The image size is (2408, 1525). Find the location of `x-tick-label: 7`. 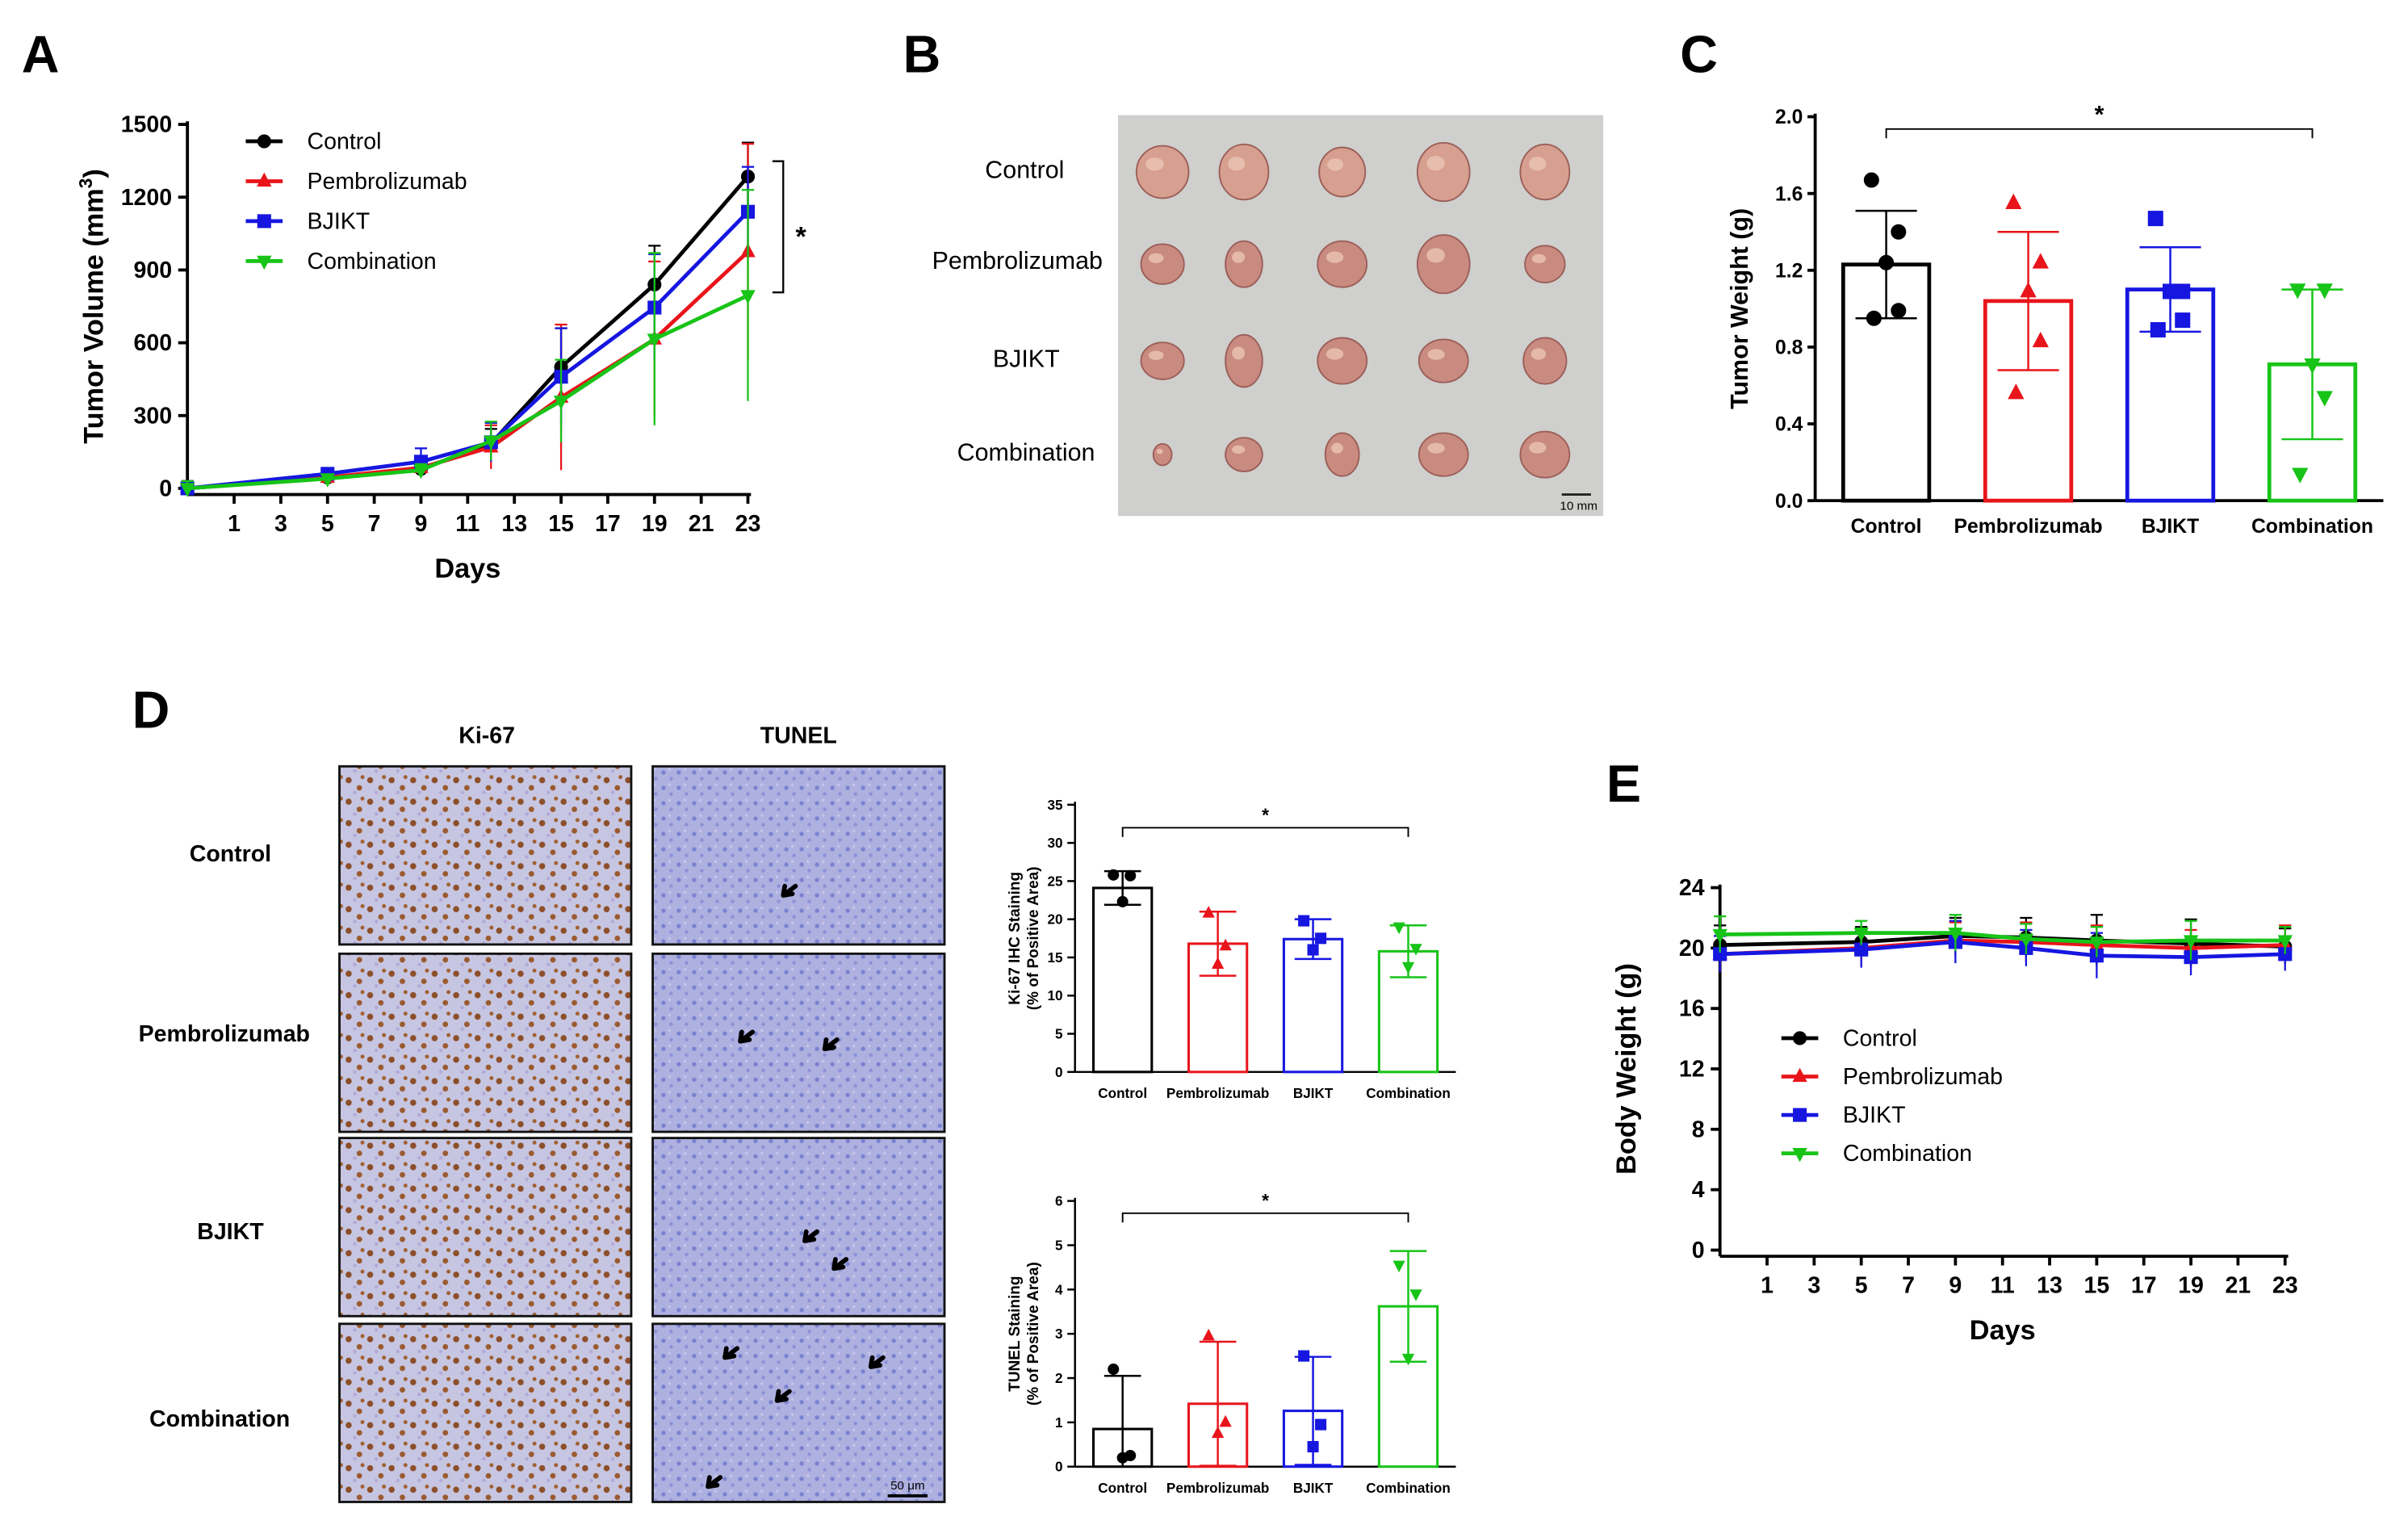

x-tick-label: 7 is located at coordinates (1909, 1286).